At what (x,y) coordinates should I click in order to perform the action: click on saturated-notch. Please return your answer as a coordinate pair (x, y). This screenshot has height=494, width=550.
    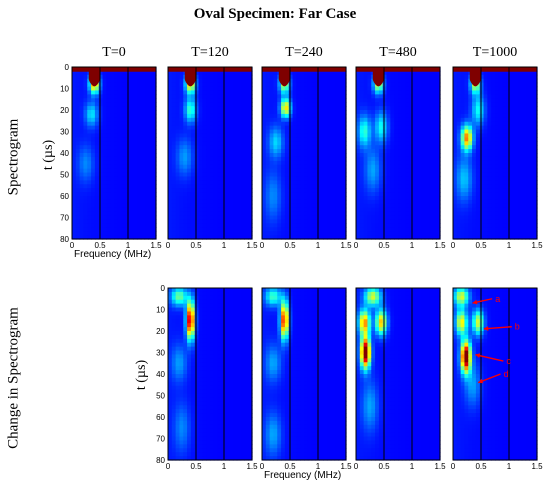
    Looking at the image, I should click on (94, 77).